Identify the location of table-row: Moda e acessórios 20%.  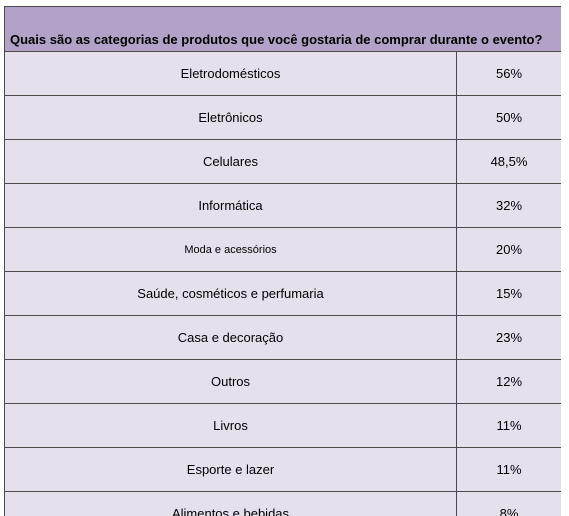
(282, 249).